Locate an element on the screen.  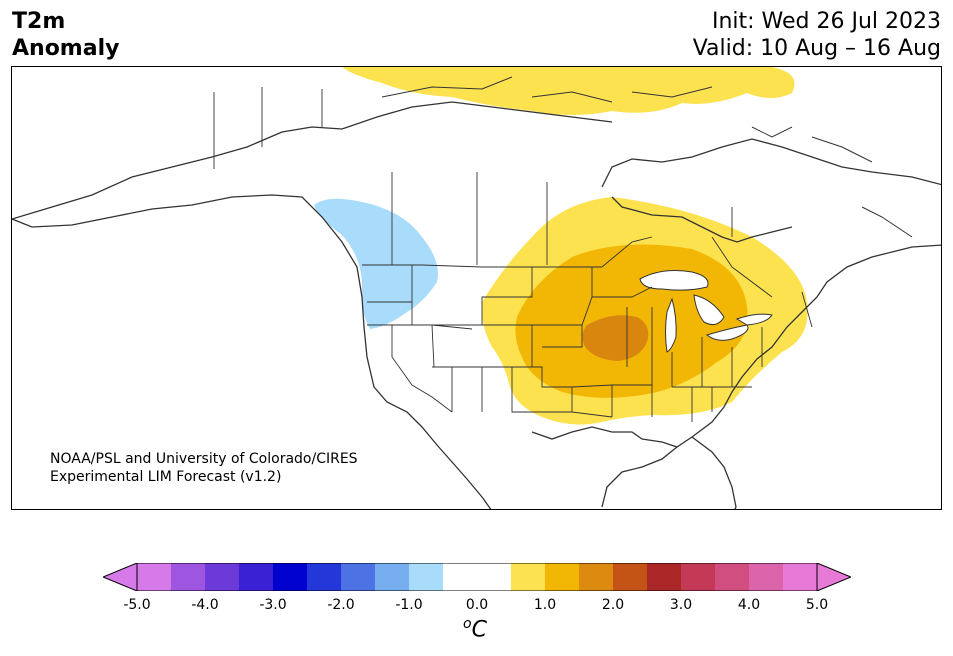
colorbar-tick-label: 0.0 is located at coordinates (477, 605).